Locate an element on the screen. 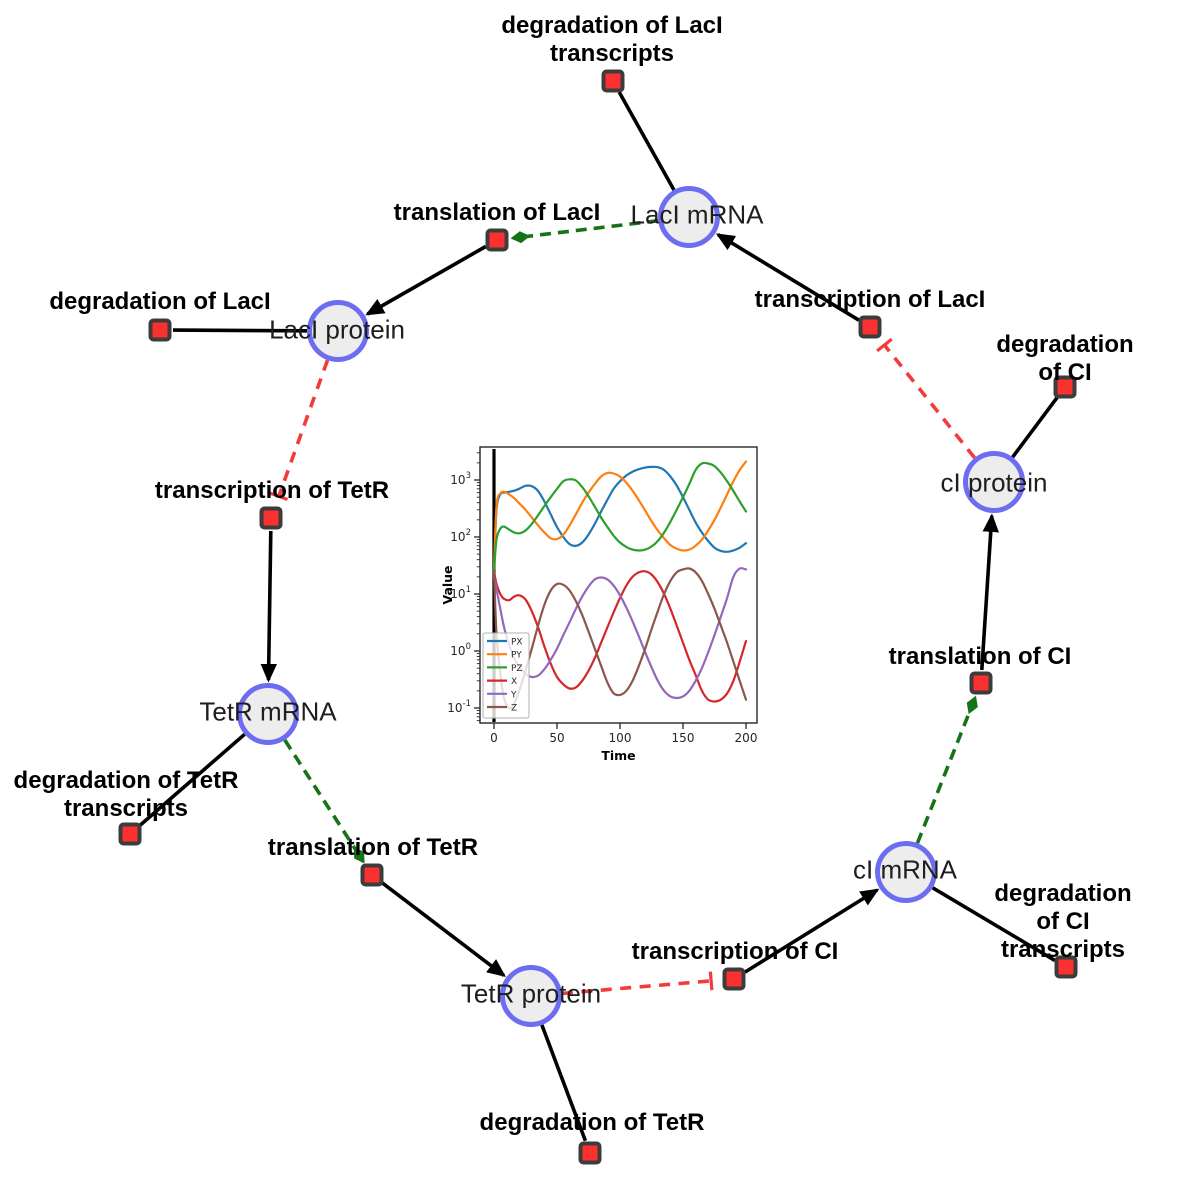 This screenshot has width=1189, height=1200. species-ci-protein is located at coordinates (994, 482).